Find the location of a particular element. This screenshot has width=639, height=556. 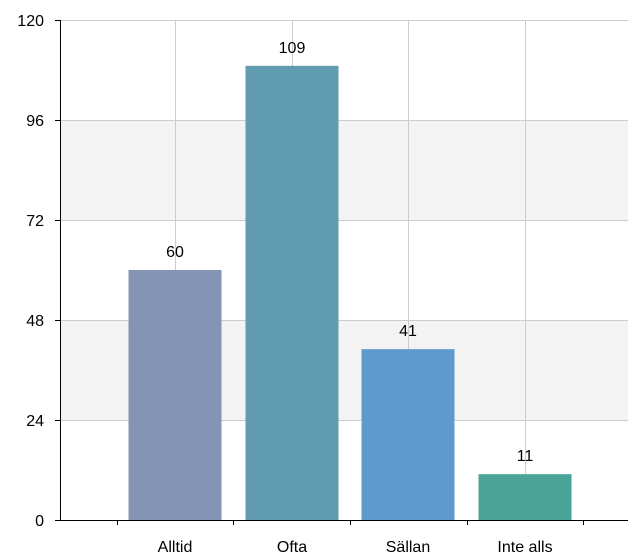

x-tick-labels: Alltid Ofta Sällan Inte alls is located at coordinates (355, 547).